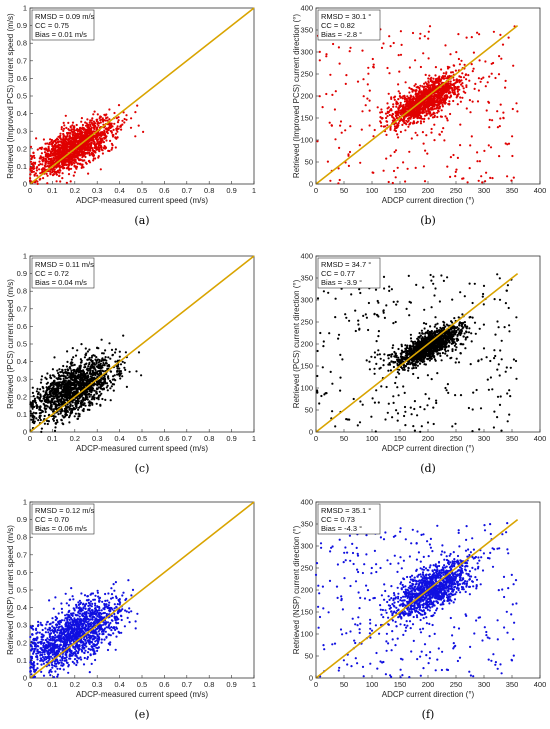  I want to click on x-tick-label: 0.9, so click(231, 438).